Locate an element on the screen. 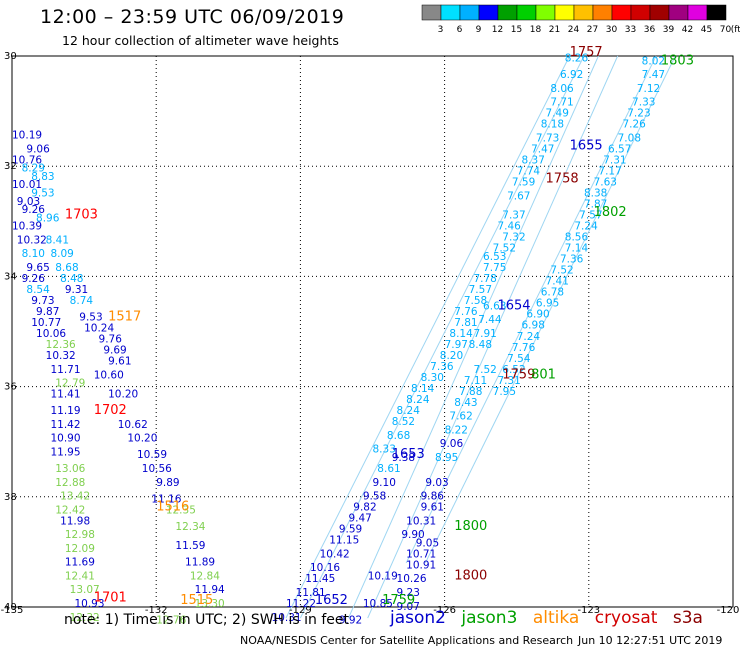 The height and width of the screenshot is (650, 740). swh-label: 9.06 is located at coordinates (38, 149).